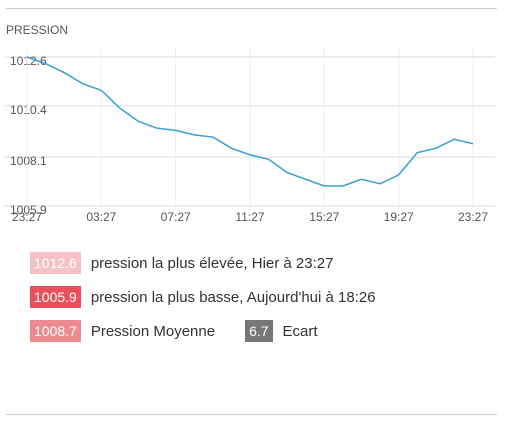 This screenshot has width=506, height=428. What do you see at coordinates (55, 263) in the screenshot?
I see `stat-value: 1012.6` at bounding box center [55, 263].